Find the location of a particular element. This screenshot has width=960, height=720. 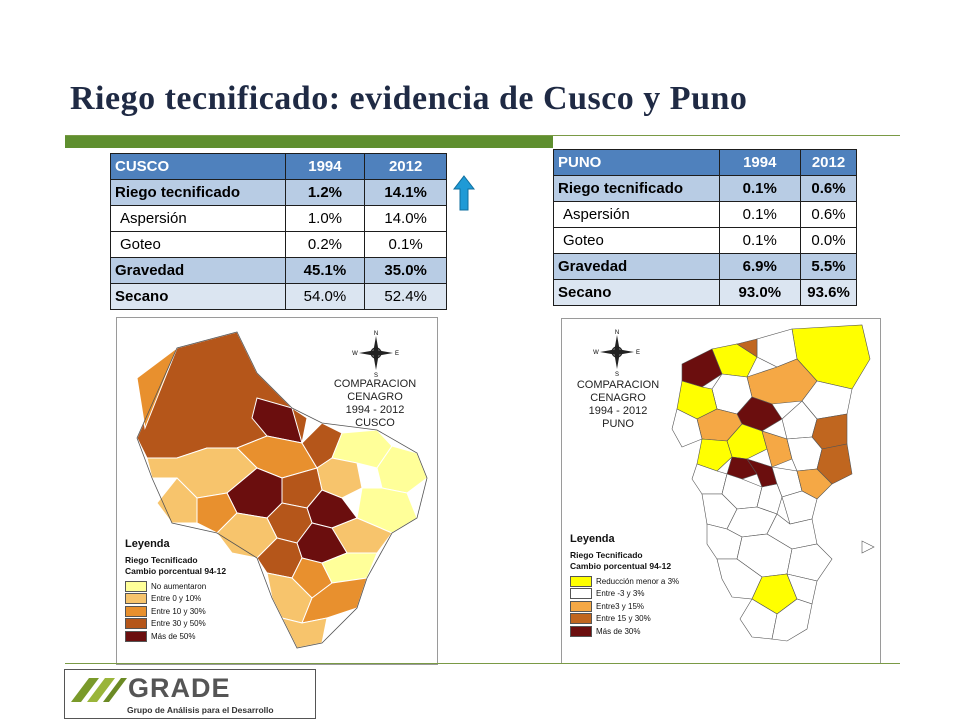

legend-label: Entre 10 y 30% is located at coordinates (178, 611).